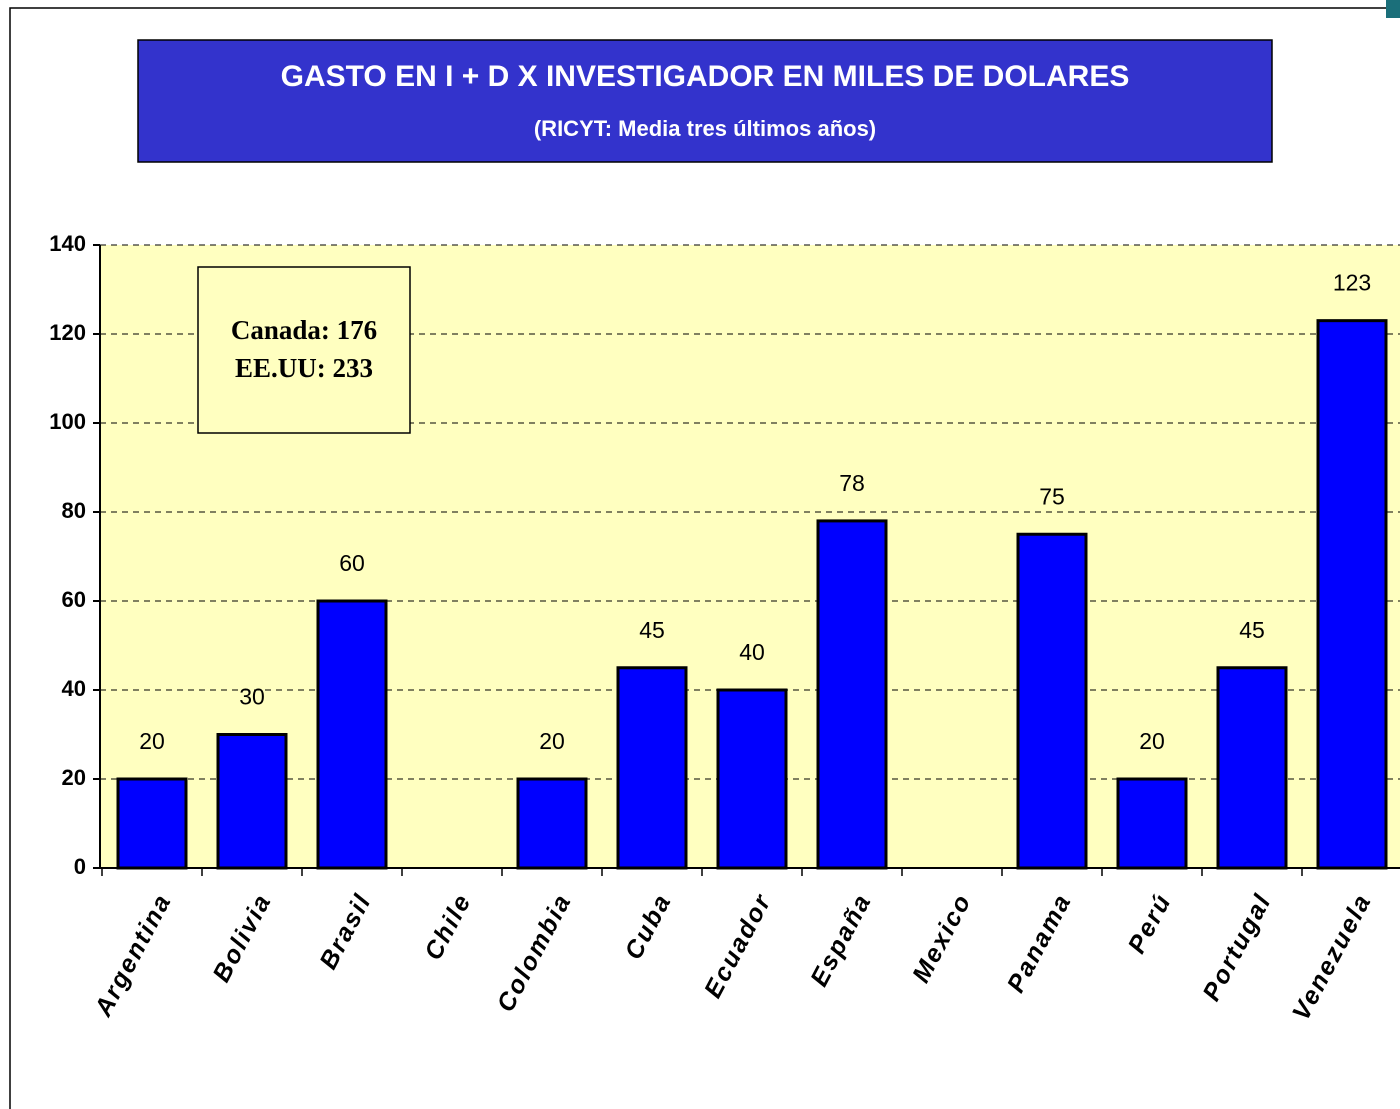  What do you see at coordinates (1052, 496) in the screenshot?
I see `data-label: 75` at bounding box center [1052, 496].